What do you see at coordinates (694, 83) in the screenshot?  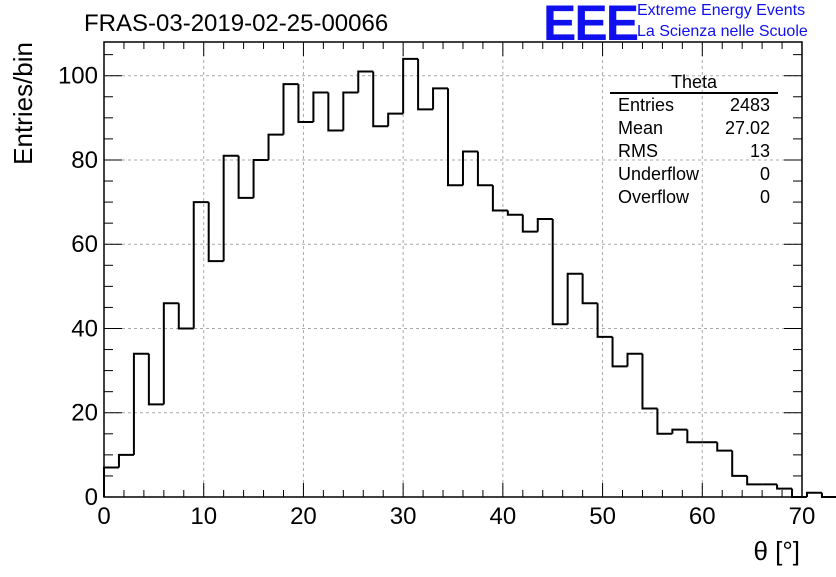 I see `stats-title: Theta` at bounding box center [694, 83].